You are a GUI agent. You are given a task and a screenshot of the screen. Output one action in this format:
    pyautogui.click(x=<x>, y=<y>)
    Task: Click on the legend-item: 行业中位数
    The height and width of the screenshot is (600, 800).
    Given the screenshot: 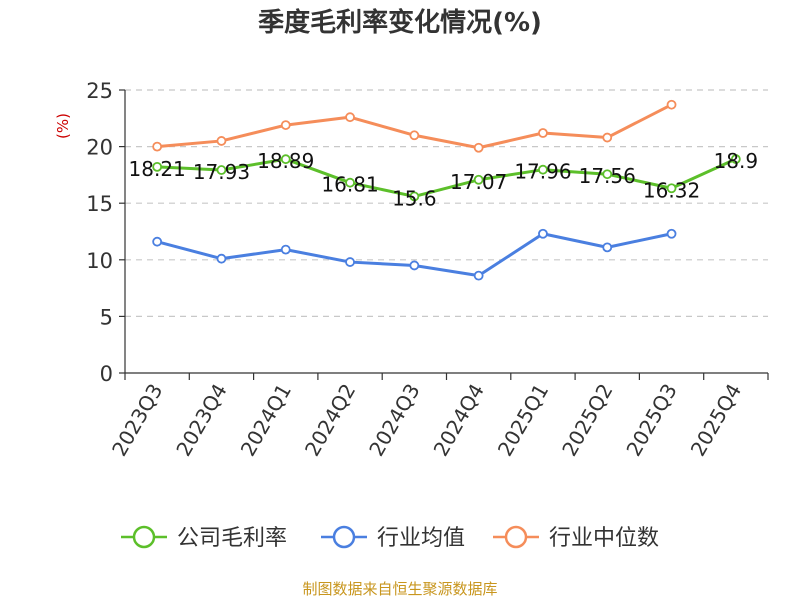 What is the action you would take?
    pyautogui.click(x=576, y=538)
    